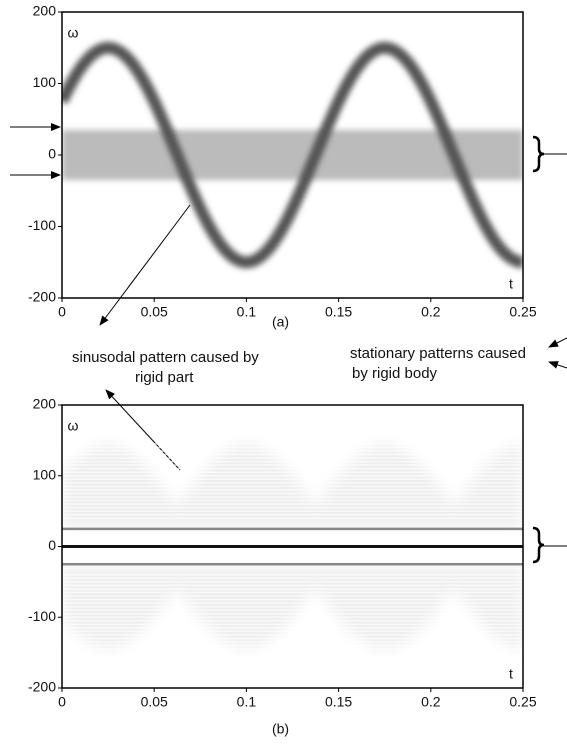 The height and width of the screenshot is (745, 567). I want to click on annotation: sinusodal pattern caused by, so click(165, 357).